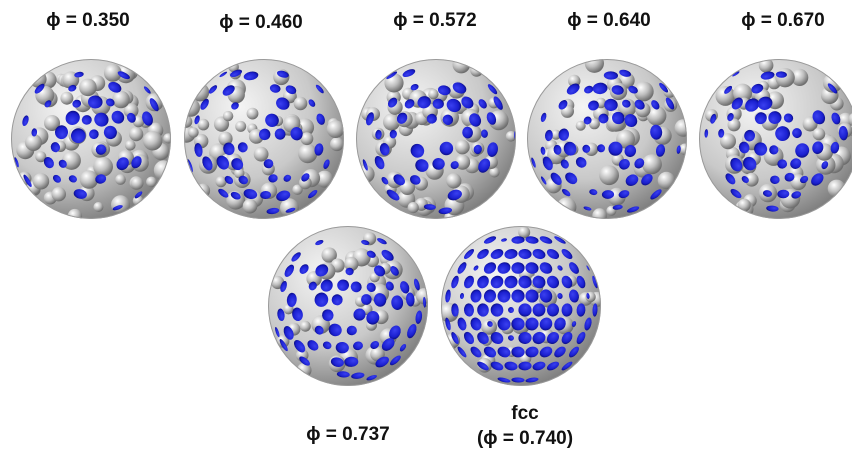 The image size is (852, 453). What do you see at coordinates (88, 20) in the screenshot?
I see `label-phi-0350: ϕ = 0.350` at bounding box center [88, 20].